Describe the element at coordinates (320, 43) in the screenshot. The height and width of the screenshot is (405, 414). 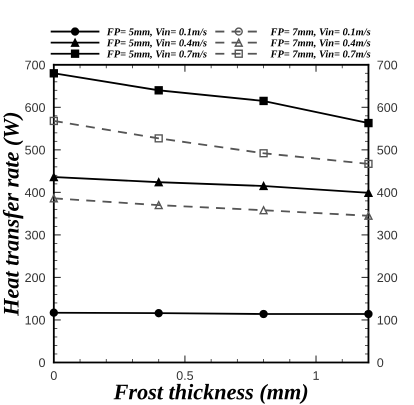
I see `legend-label: FP= 7mm, Vin= 0.4m/s` at that location.